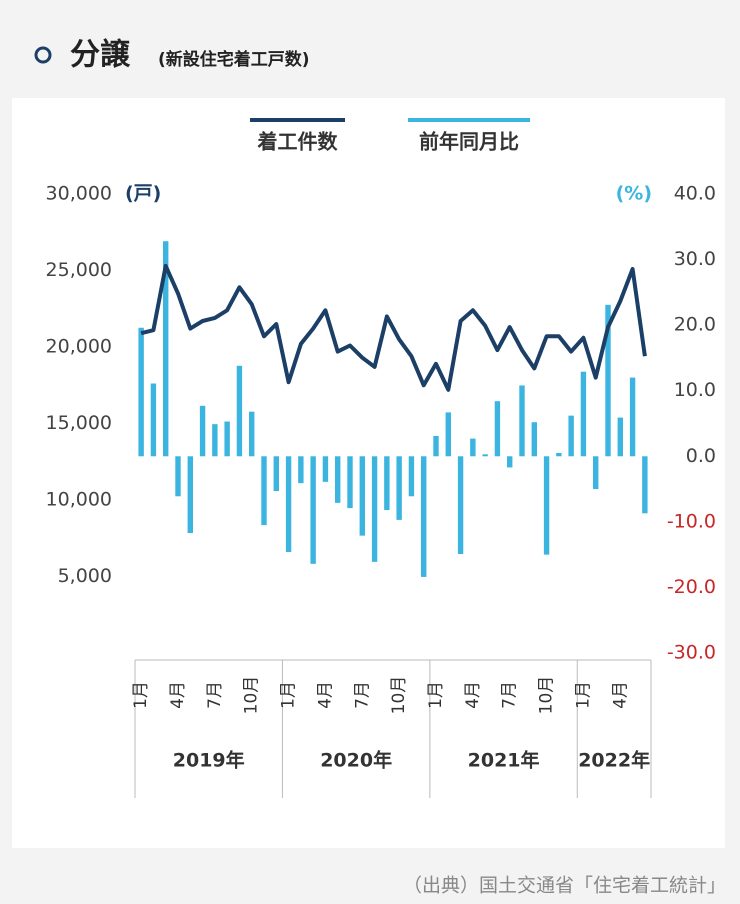 The height and width of the screenshot is (904, 740). I want to click on y-tick-label: 30,000, so click(79, 194).